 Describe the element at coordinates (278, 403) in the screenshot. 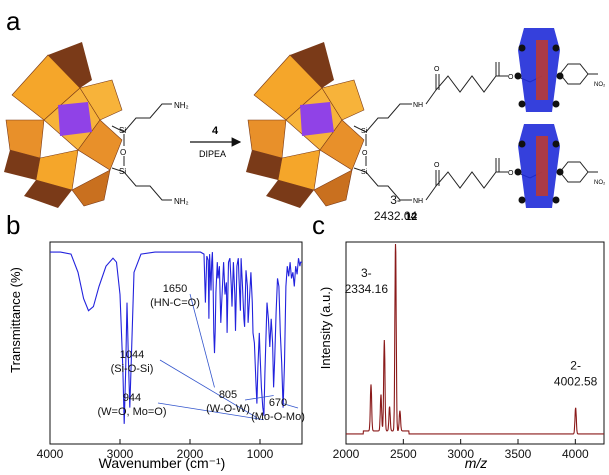

I see `ir-annotation-wavenumber: 670` at that location.